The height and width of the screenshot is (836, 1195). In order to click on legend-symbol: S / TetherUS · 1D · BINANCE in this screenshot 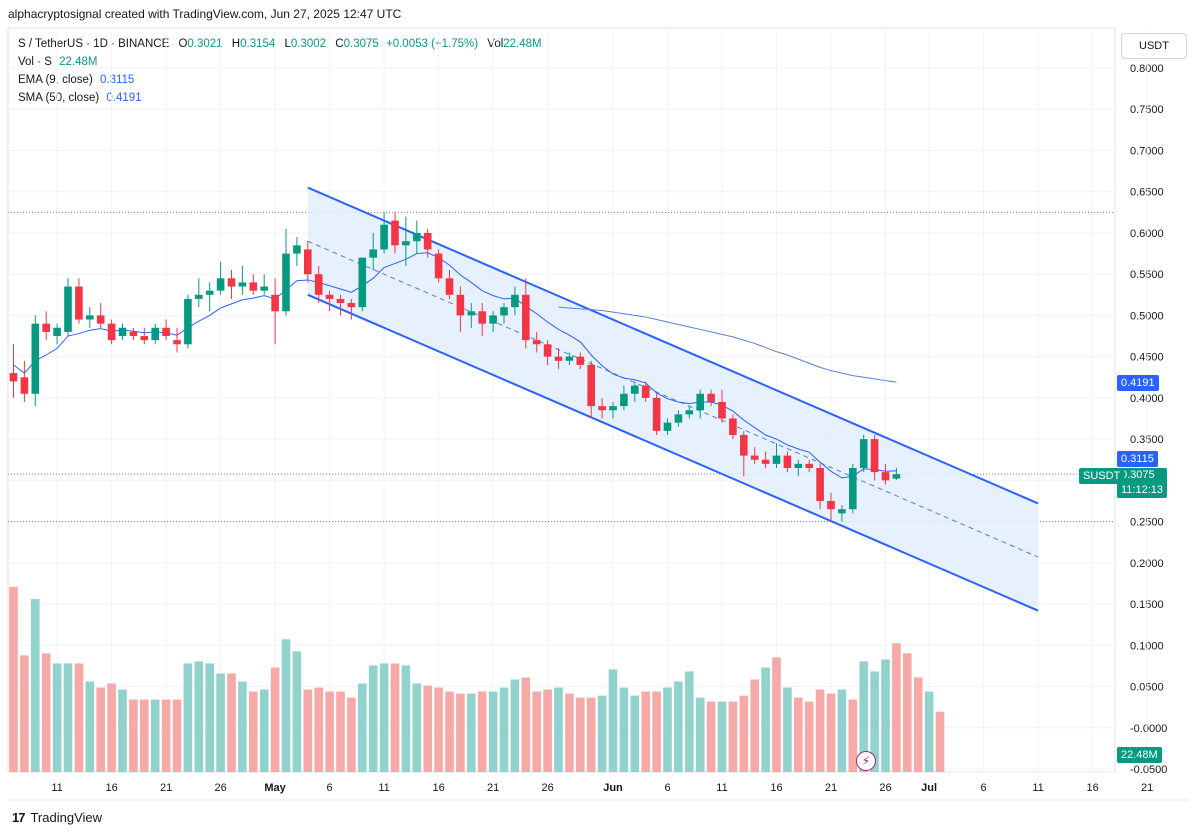, I will do `click(94, 44)`.